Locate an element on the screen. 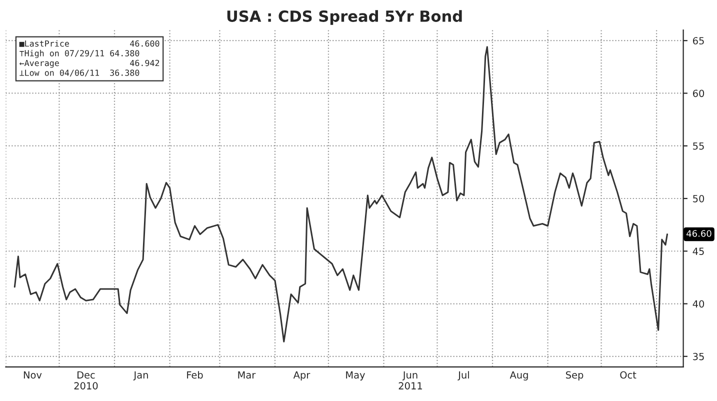  chart-title: USA : CDS Spread 5Yr Bond is located at coordinates (344, 17).